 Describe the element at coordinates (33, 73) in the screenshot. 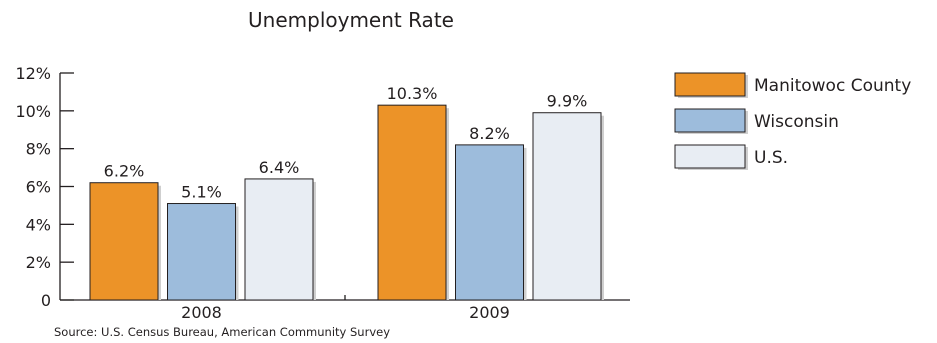

I see `y-tick-label: 12%` at that location.